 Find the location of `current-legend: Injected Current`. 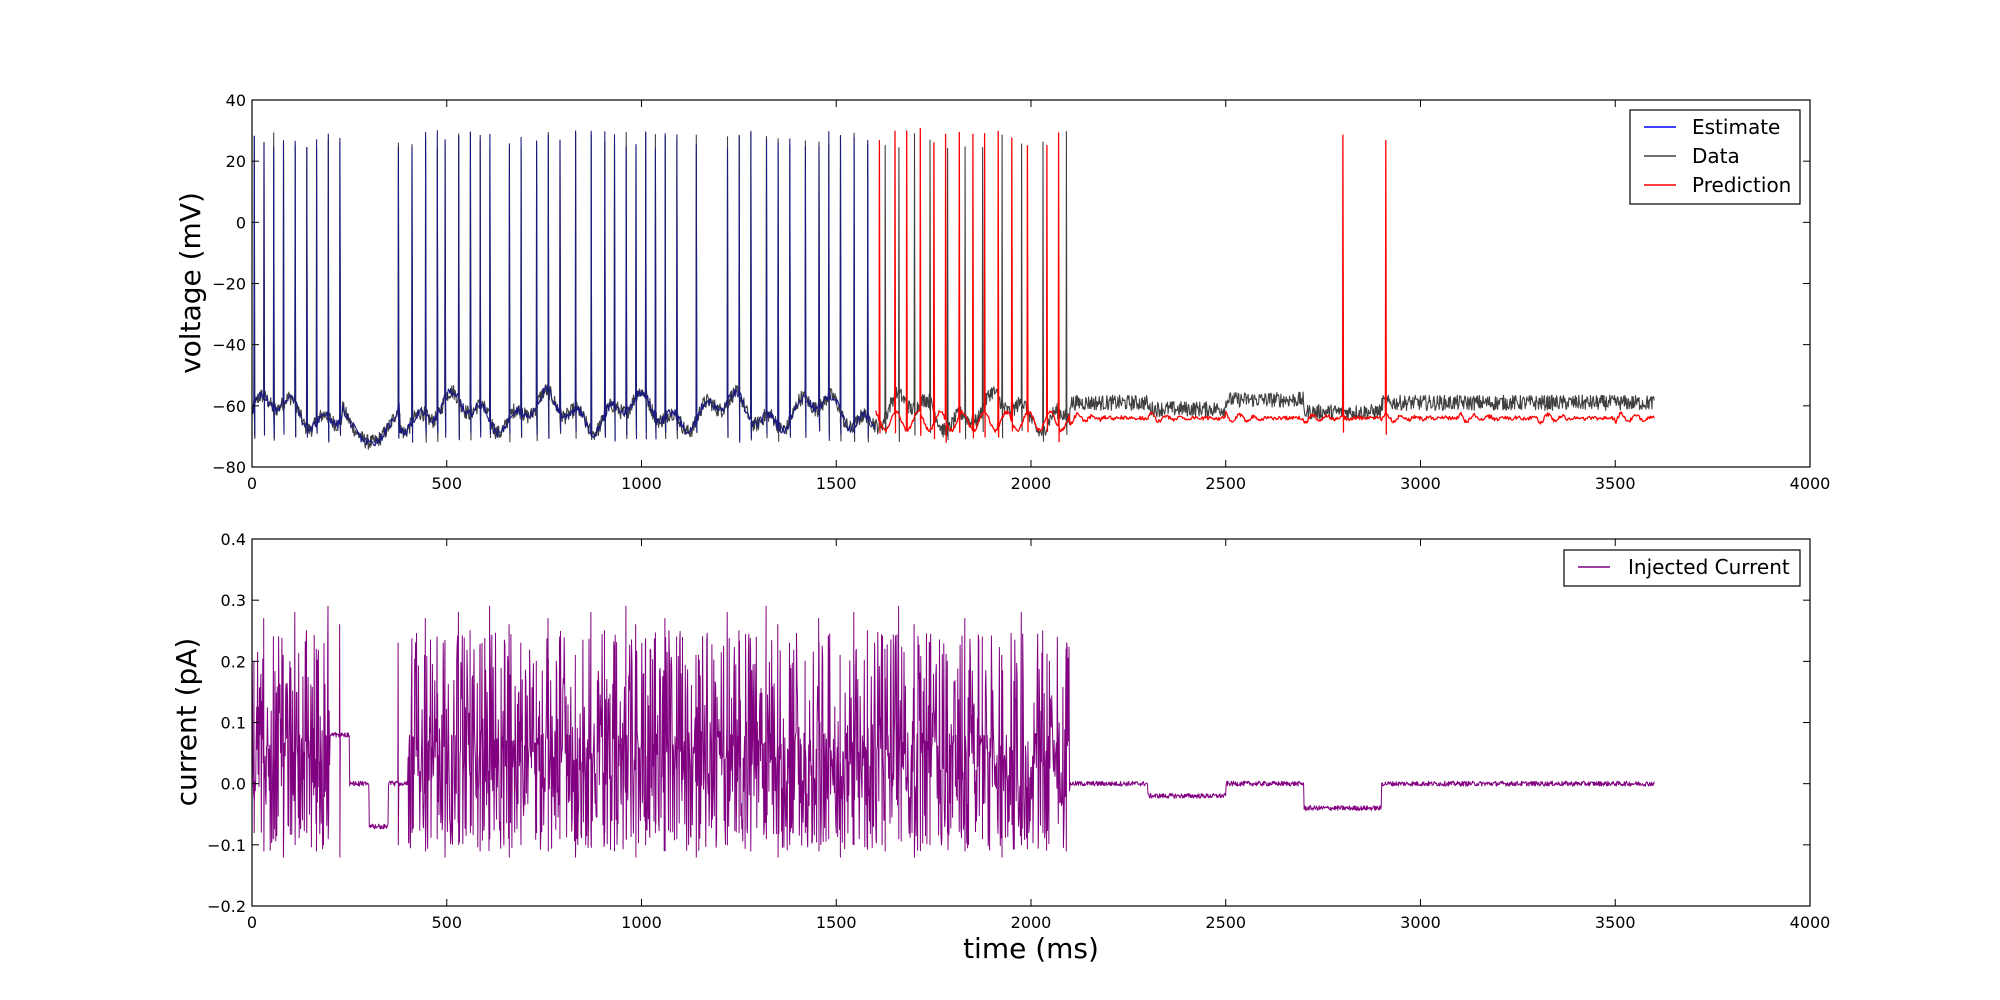

current-legend: Injected Current is located at coordinates (1682, 568).